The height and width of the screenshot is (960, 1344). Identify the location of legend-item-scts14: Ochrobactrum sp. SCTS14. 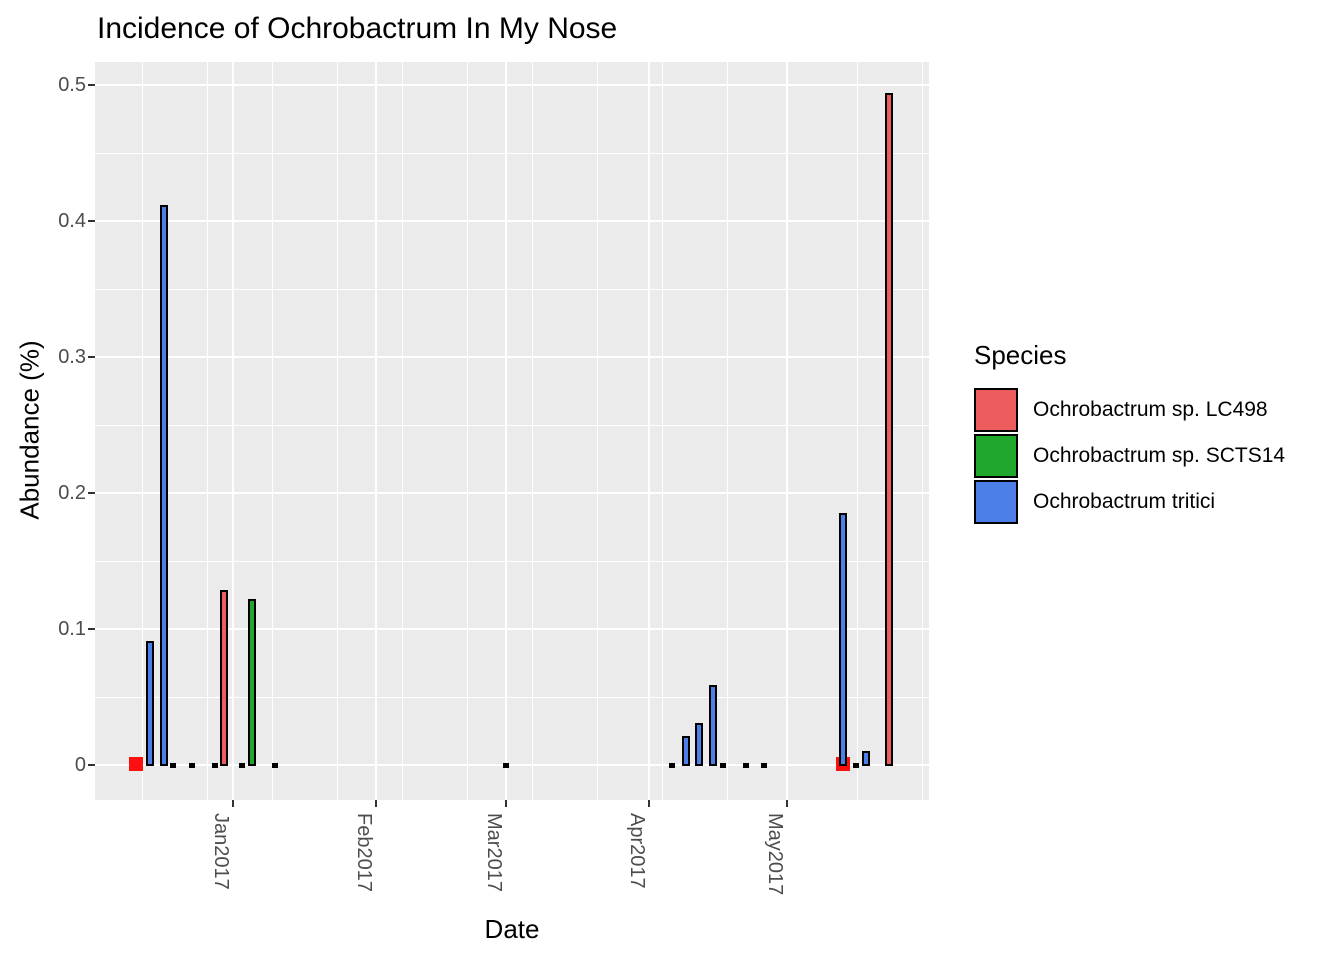
(1129, 455).